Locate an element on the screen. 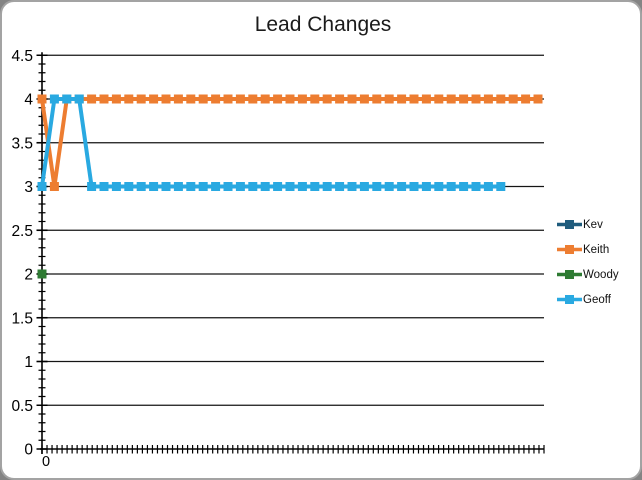  svg-text: 0.5 is located at coordinates (22, 406).